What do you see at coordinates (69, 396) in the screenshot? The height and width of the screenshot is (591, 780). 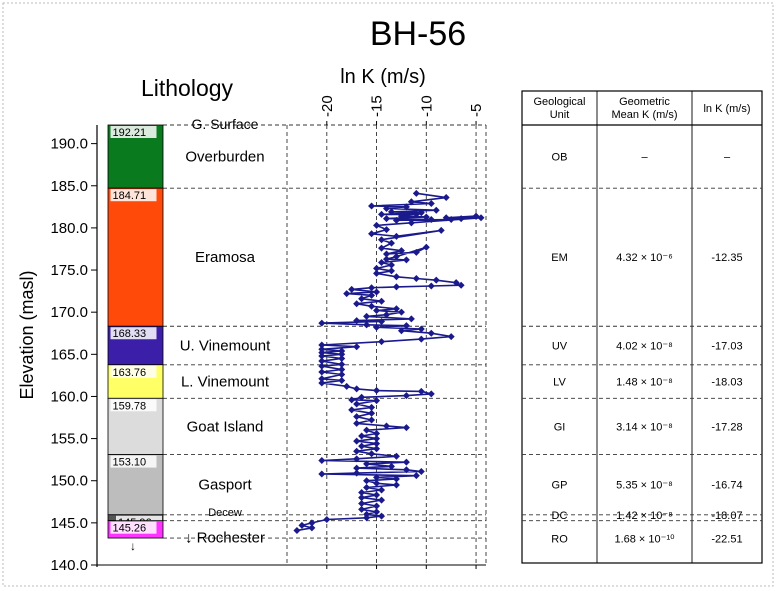 I see `y-tick-label: 160.0` at bounding box center [69, 396].